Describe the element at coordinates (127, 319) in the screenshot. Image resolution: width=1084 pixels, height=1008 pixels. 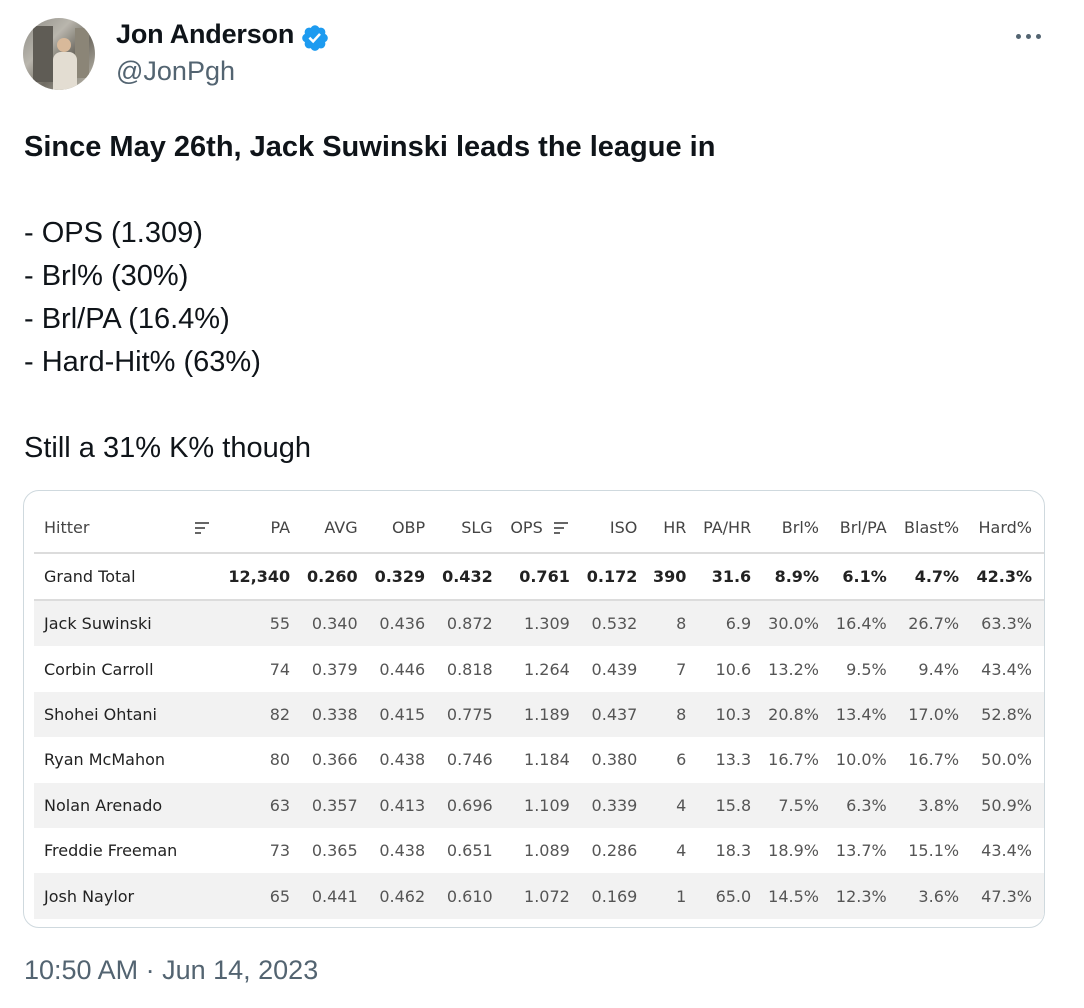
I see `tweet-bullet: - Brl/PA (16.4%)` at that location.